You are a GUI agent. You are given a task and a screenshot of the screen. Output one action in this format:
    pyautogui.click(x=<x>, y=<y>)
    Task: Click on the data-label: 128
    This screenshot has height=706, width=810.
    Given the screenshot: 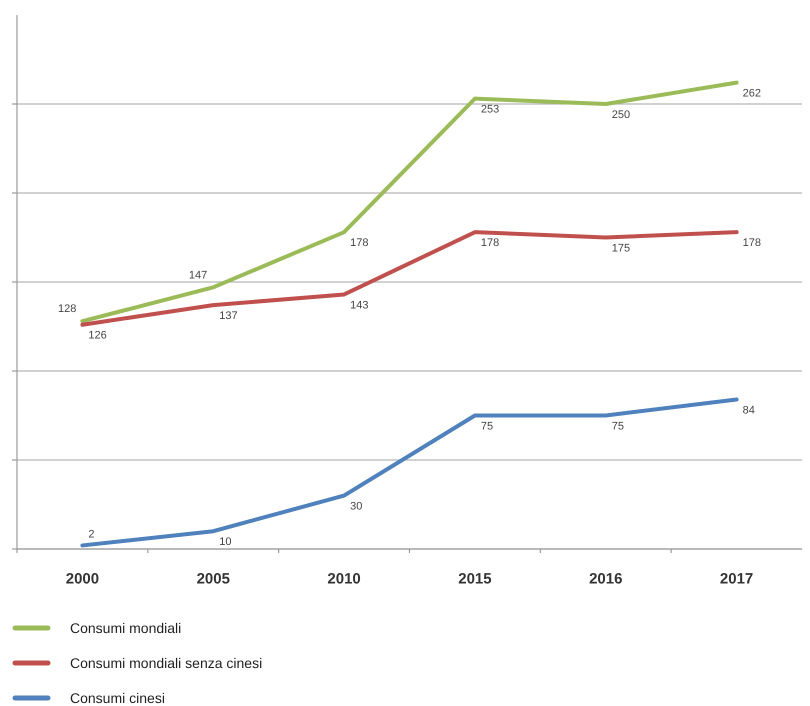 What is the action you would take?
    pyautogui.click(x=67, y=309)
    